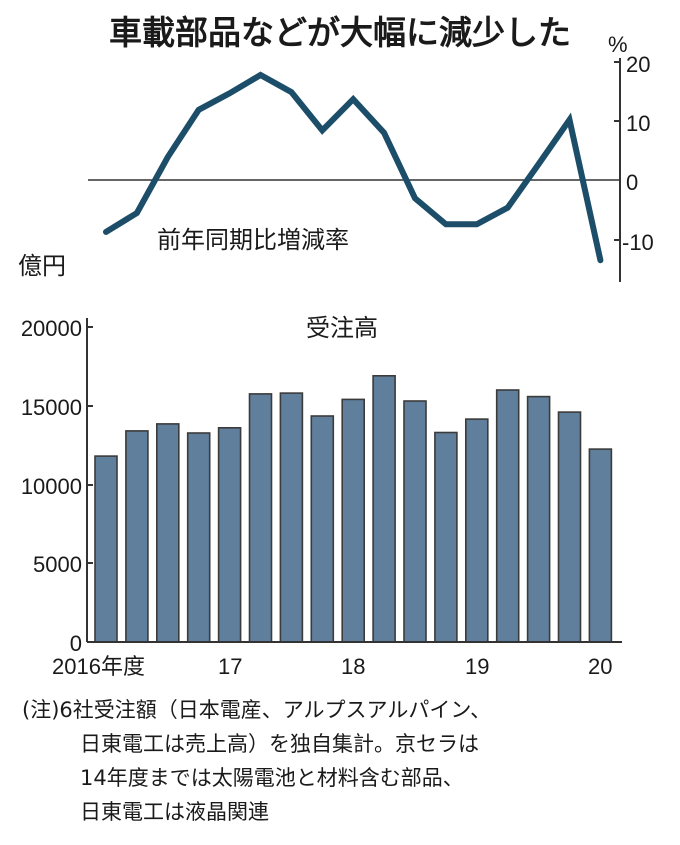 Image resolution: width=680 pixels, height=845 pixels. What do you see at coordinates (638, 242) in the screenshot?
I see `line-ytick-neg10: -10` at bounding box center [638, 242].